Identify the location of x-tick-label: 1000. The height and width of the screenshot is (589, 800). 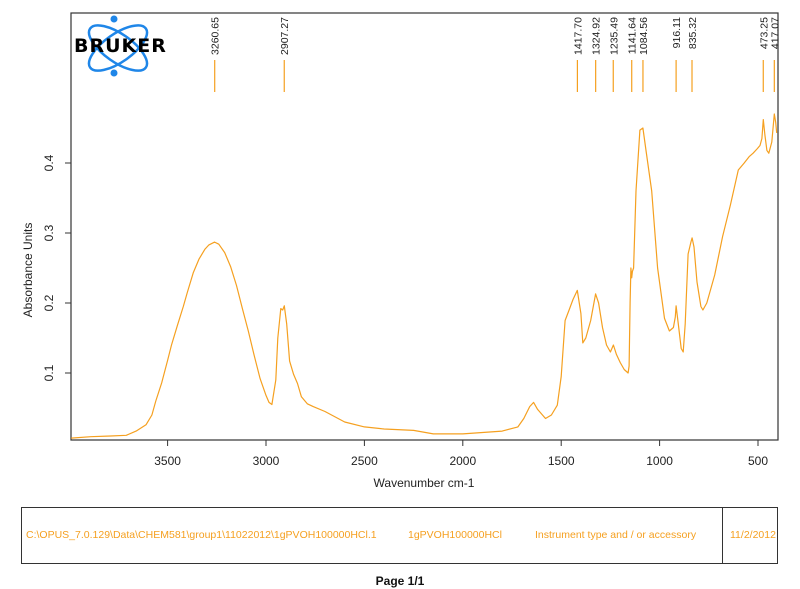
(659, 461).